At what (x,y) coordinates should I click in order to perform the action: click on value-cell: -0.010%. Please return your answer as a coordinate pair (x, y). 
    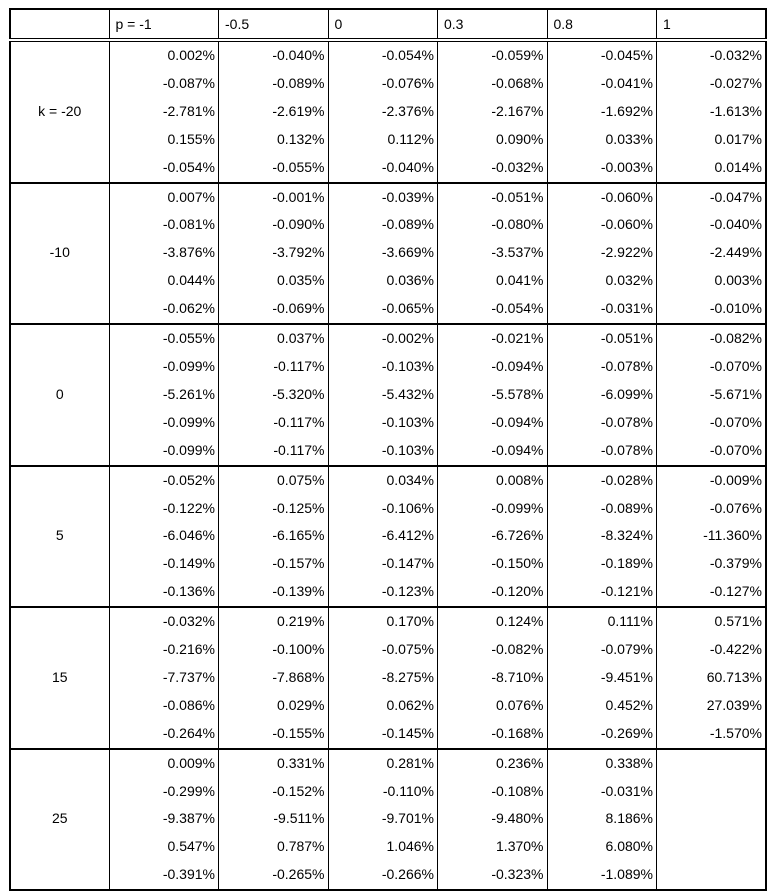
    Looking at the image, I should click on (711, 310).